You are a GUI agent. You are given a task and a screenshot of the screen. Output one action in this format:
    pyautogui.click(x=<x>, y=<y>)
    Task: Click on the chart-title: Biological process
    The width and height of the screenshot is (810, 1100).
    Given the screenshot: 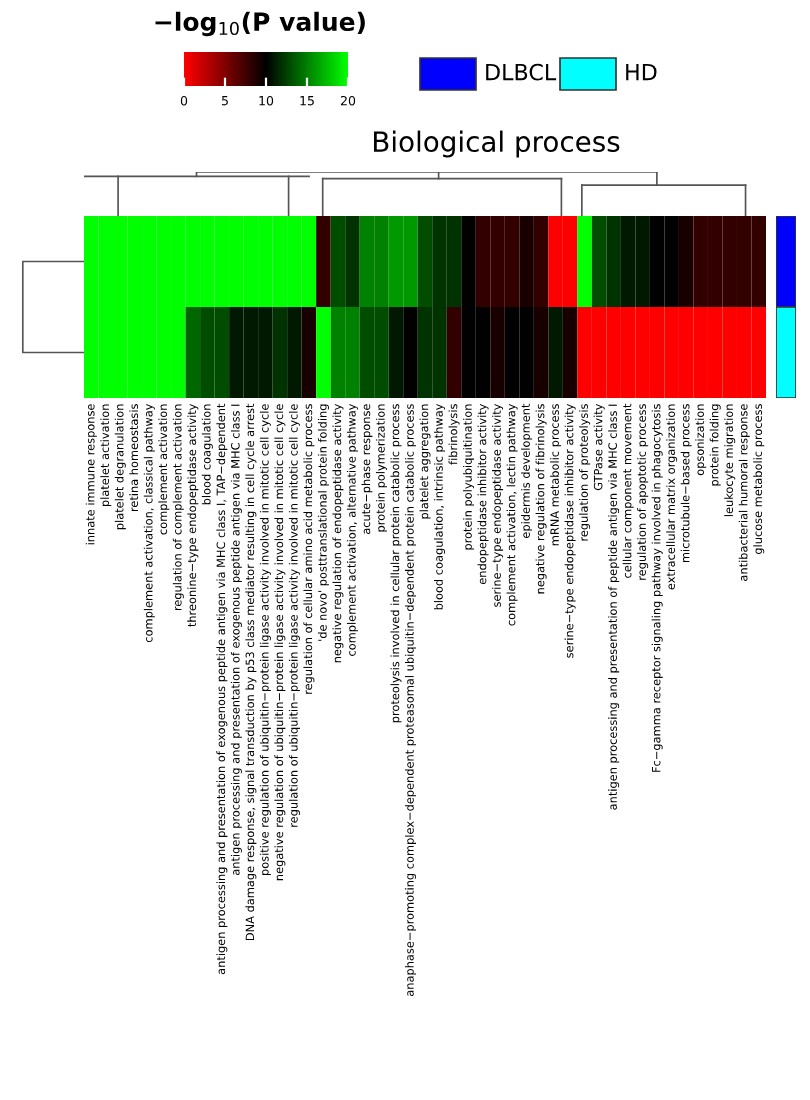 What is the action you would take?
    pyautogui.click(x=497, y=144)
    